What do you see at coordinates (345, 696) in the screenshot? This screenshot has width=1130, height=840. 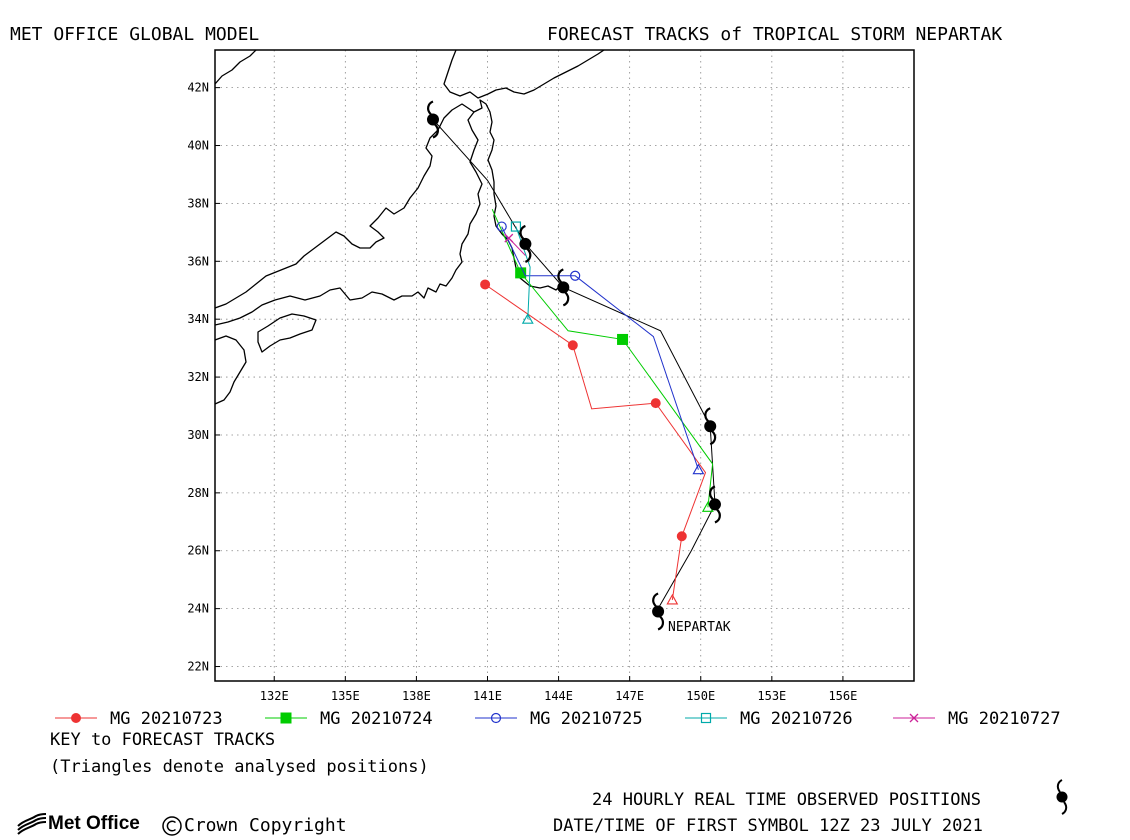 I see `lon-tick-label: 135E` at bounding box center [345, 696].